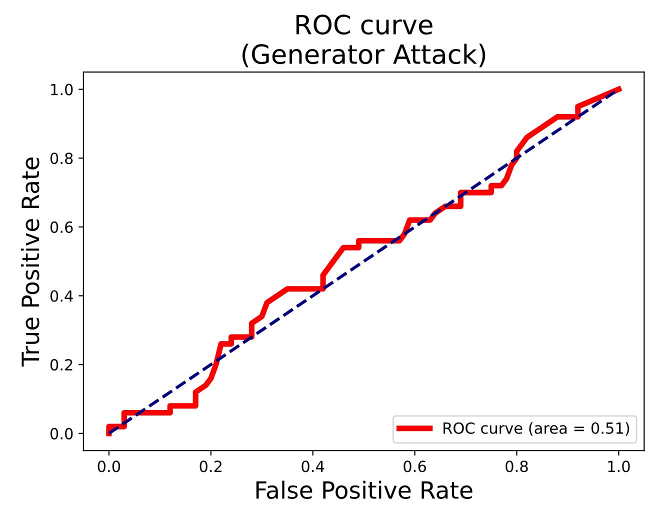  What do you see at coordinates (61, 158) in the screenshot?
I see `y-tick-label: 0.8` at bounding box center [61, 158].